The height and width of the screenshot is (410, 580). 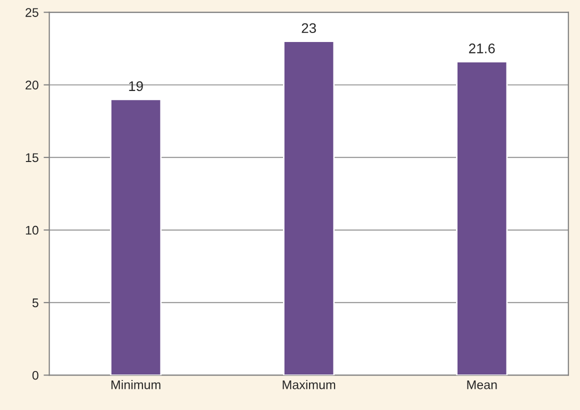 I want to click on y-tick-label: 0, so click(x=35, y=375).